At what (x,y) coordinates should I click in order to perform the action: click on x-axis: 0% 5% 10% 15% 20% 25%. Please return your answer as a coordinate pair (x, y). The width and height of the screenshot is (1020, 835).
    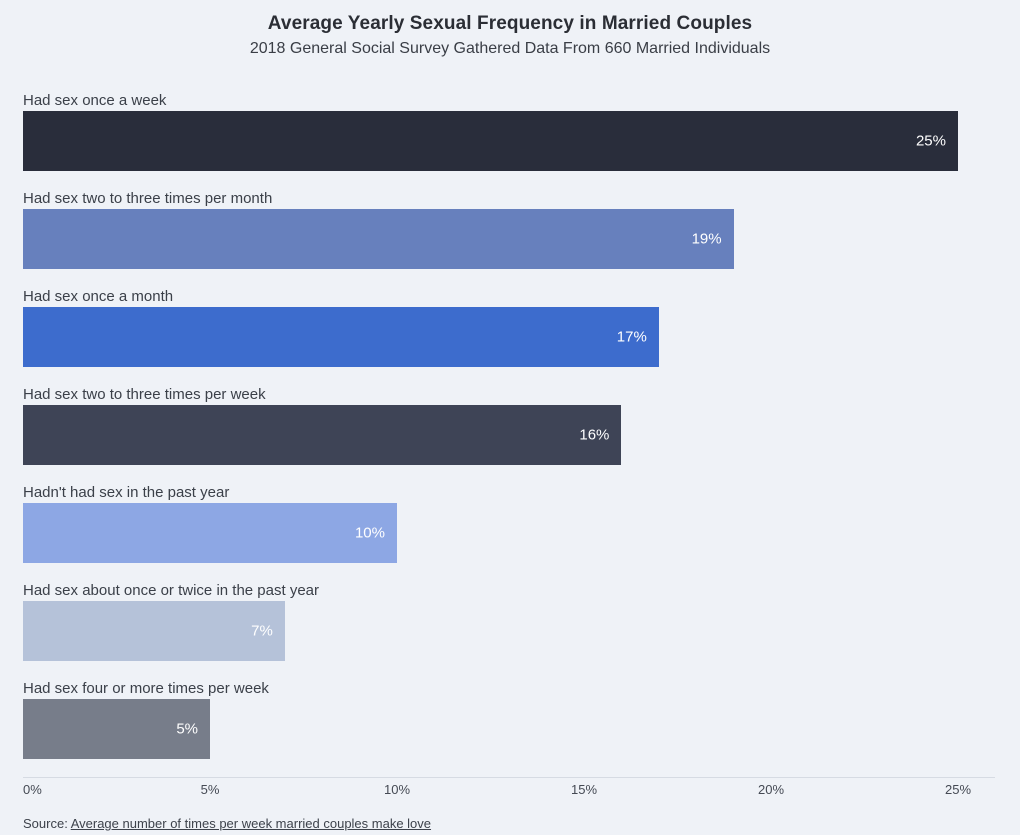
    Looking at the image, I should click on (509, 788).